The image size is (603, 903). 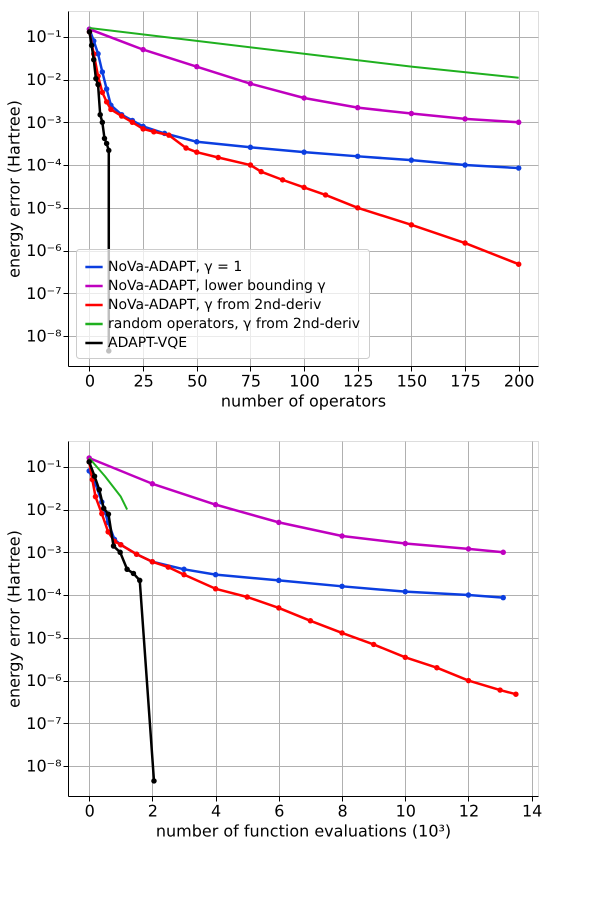 What do you see at coordinates (148, 343) in the screenshot?
I see `legend-label: ADAPT-VQE` at bounding box center [148, 343].